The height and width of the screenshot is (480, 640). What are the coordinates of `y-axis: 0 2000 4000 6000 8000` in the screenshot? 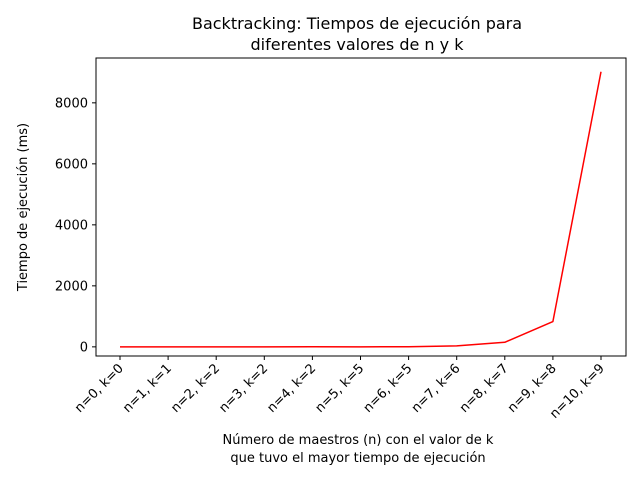 It's located at (75, 225).